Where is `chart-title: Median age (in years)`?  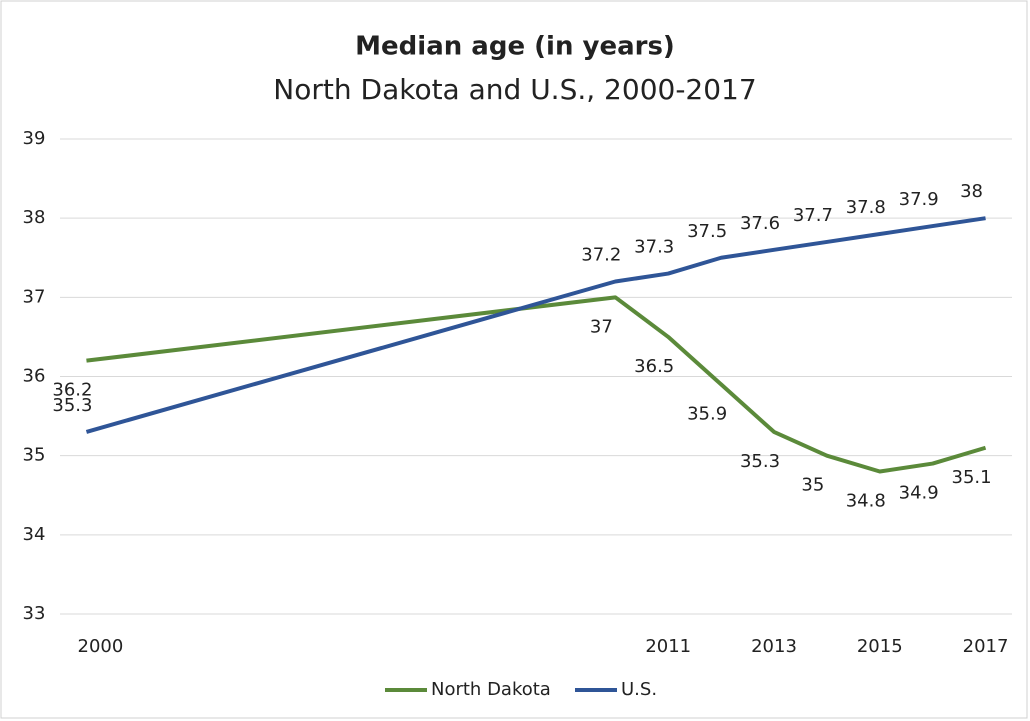
chart-title: Median age (in years) is located at coordinates (515, 47).